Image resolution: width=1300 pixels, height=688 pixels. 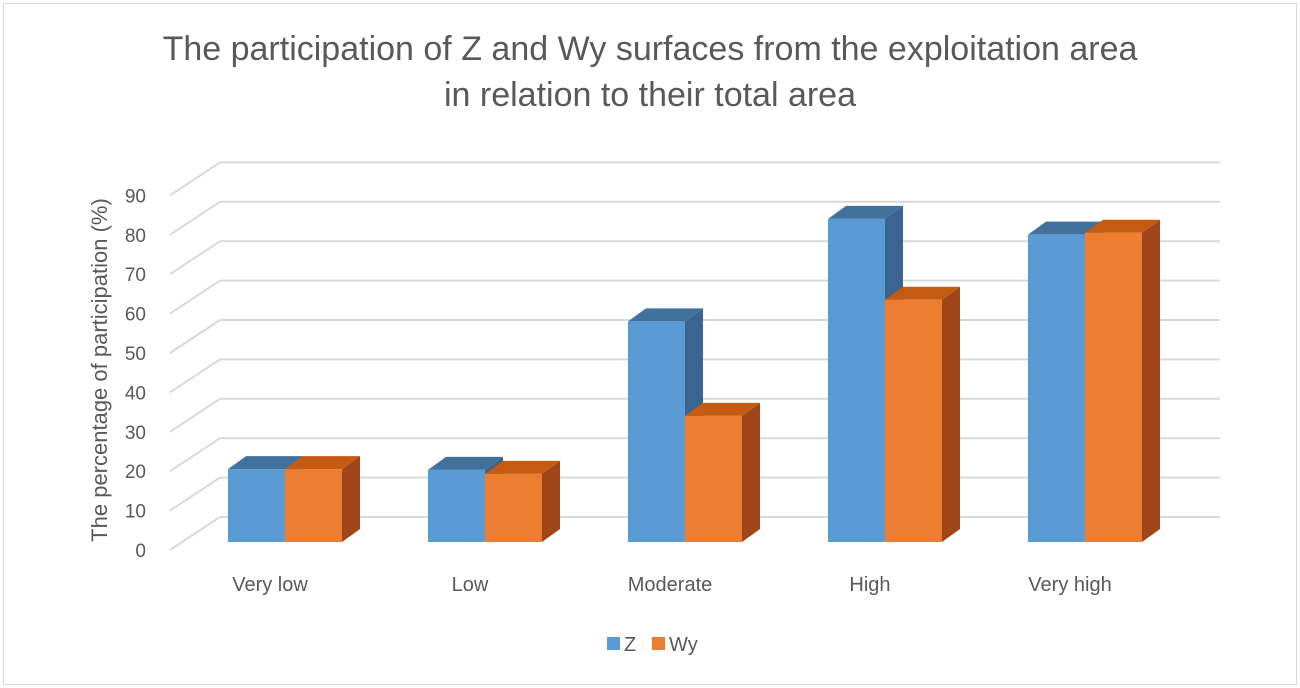 What do you see at coordinates (135, 512) in the screenshot?
I see `y-tick-label: 10` at bounding box center [135, 512].